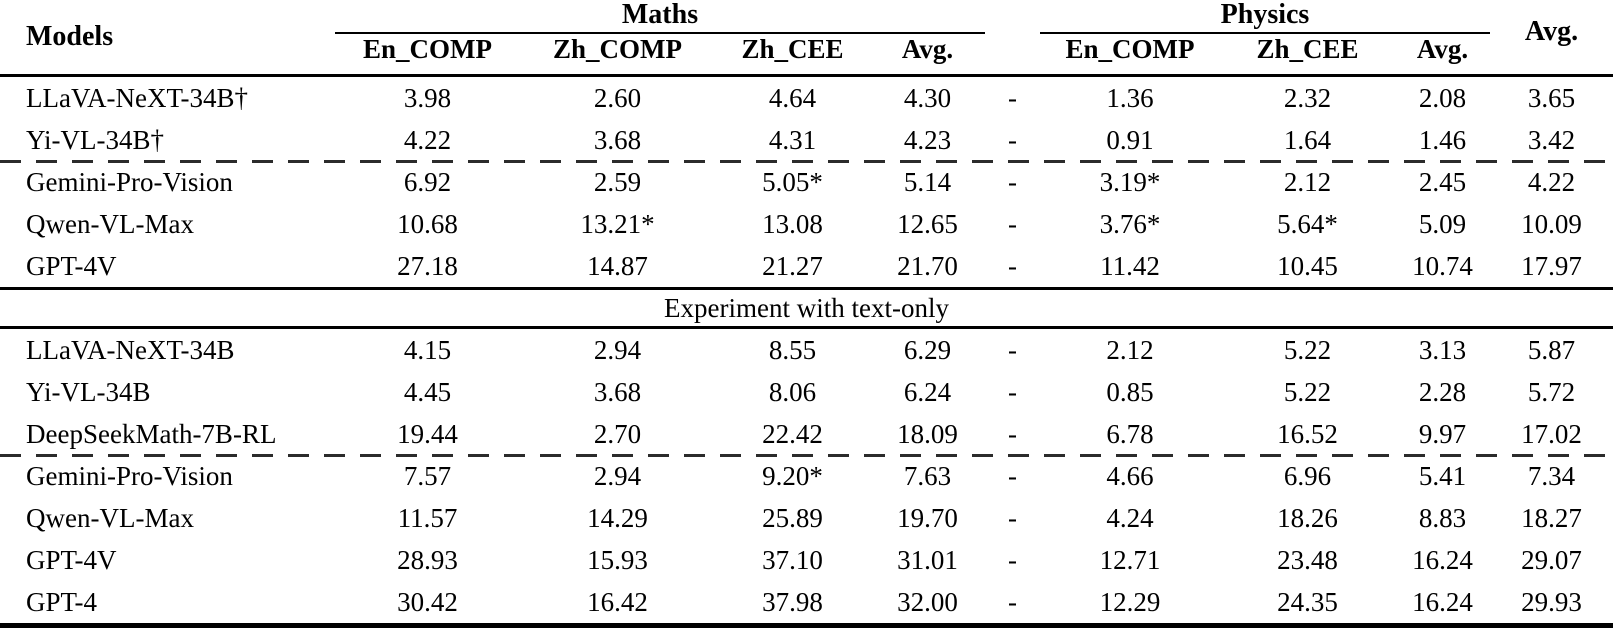 This screenshot has width=1613, height=633. What do you see at coordinates (1551, 31) in the screenshot?
I see `overall-avg-column-header: Avg.` at bounding box center [1551, 31].